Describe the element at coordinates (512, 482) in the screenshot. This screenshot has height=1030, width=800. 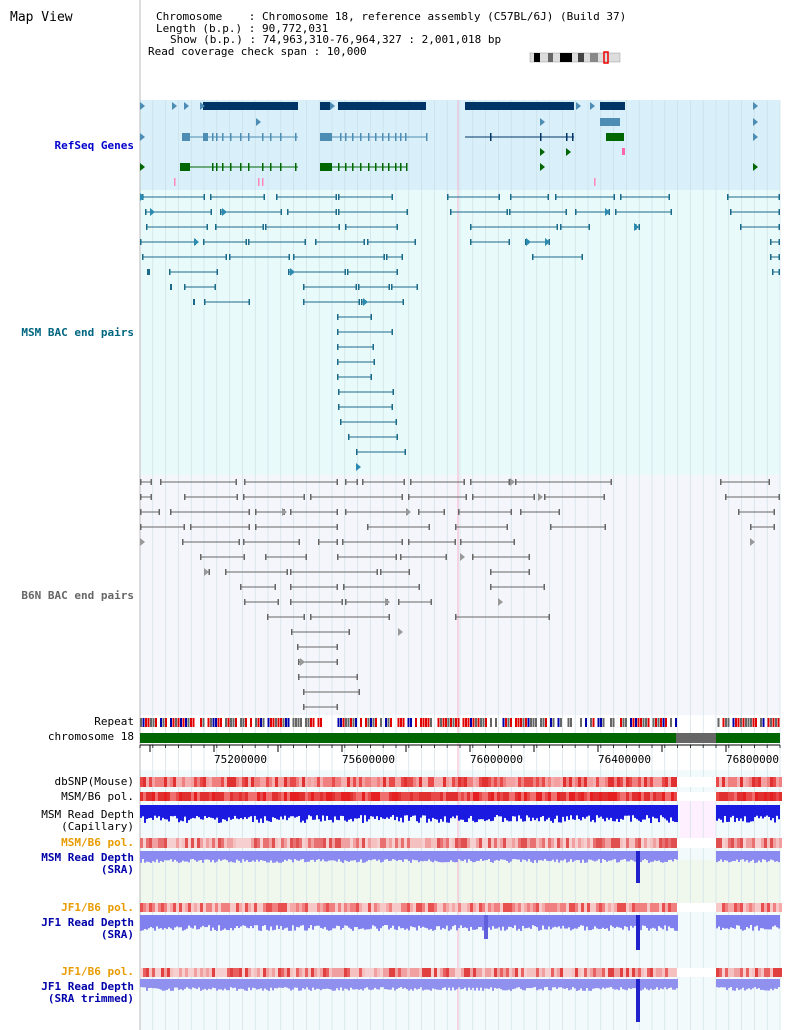
I see `b6n-arrow` at that location.